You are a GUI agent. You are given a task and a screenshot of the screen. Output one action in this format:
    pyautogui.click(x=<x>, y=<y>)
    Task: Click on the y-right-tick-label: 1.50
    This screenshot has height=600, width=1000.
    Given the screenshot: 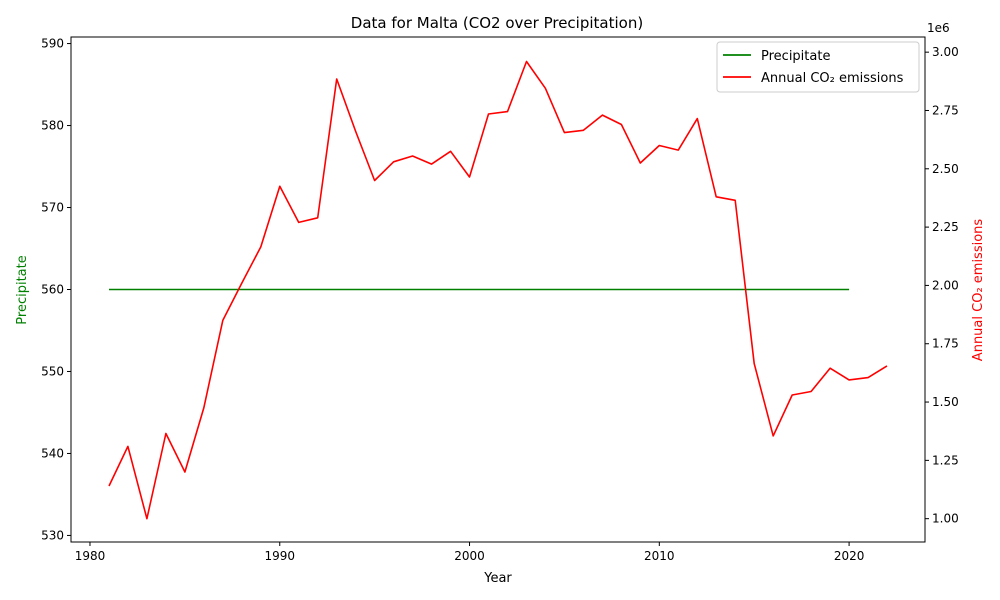 What is the action you would take?
    pyautogui.click(x=945, y=402)
    